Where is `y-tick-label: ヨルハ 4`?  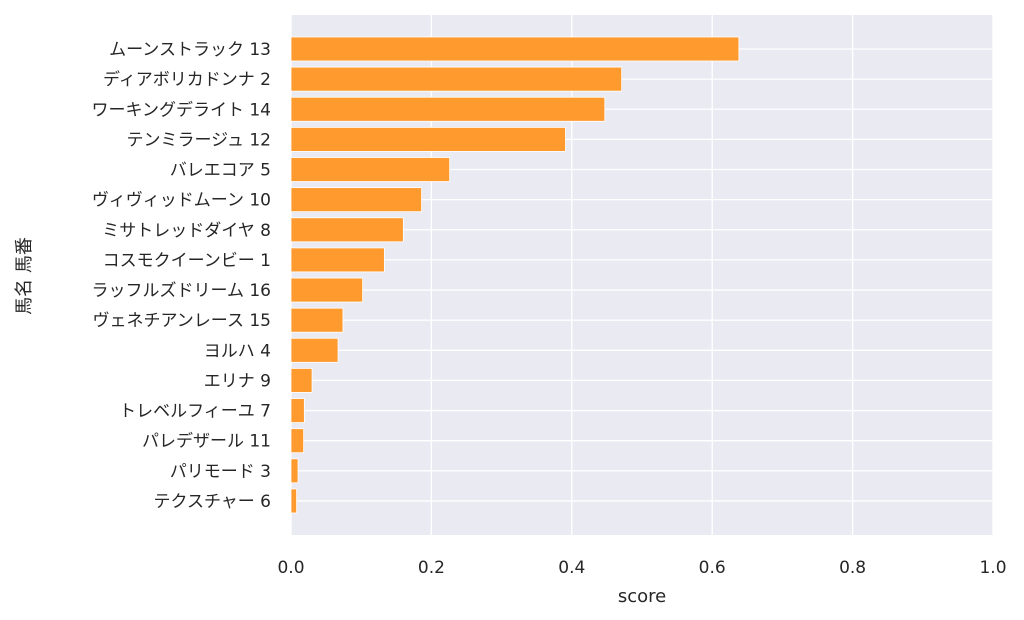 y-tick-label: ヨルハ 4 is located at coordinates (237, 351).